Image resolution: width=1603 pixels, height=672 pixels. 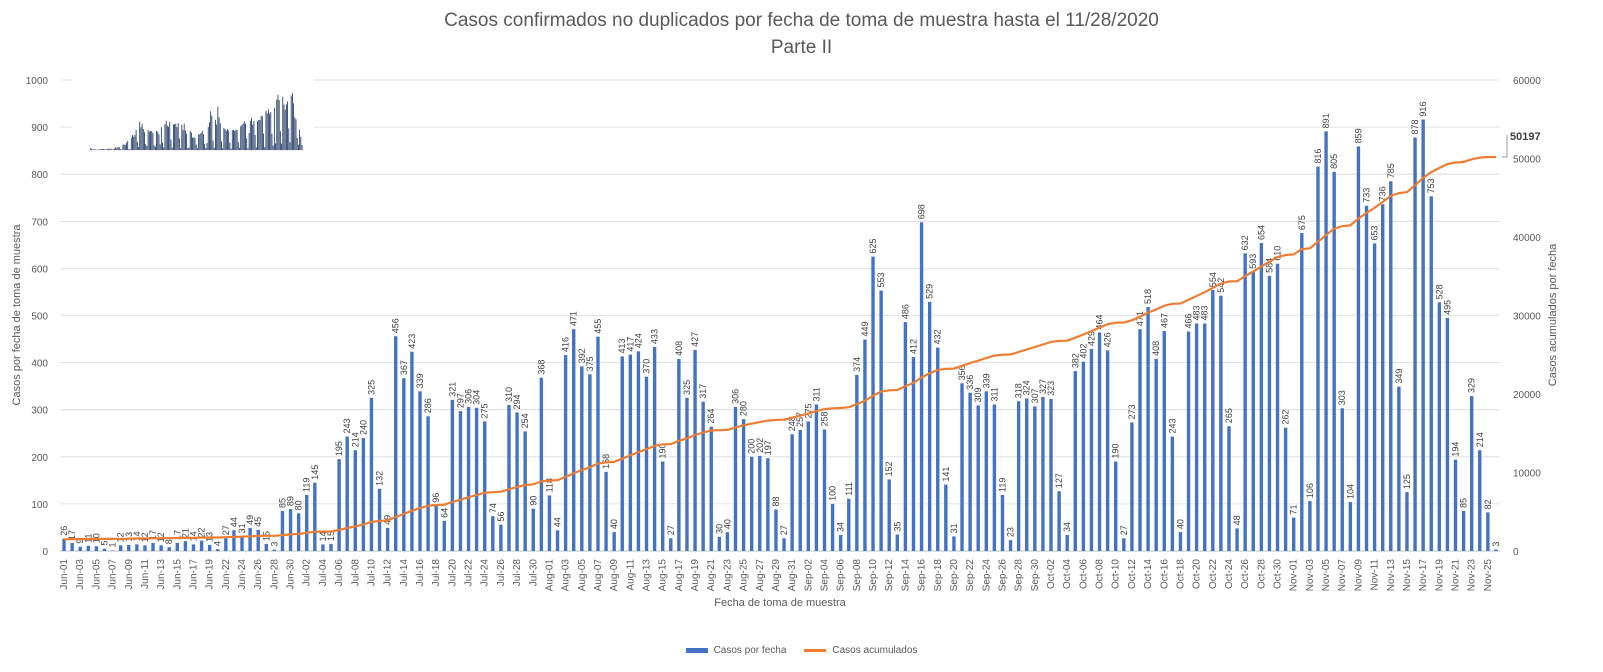 I want to click on bar-value-label: 4, so click(x=218, y=543).